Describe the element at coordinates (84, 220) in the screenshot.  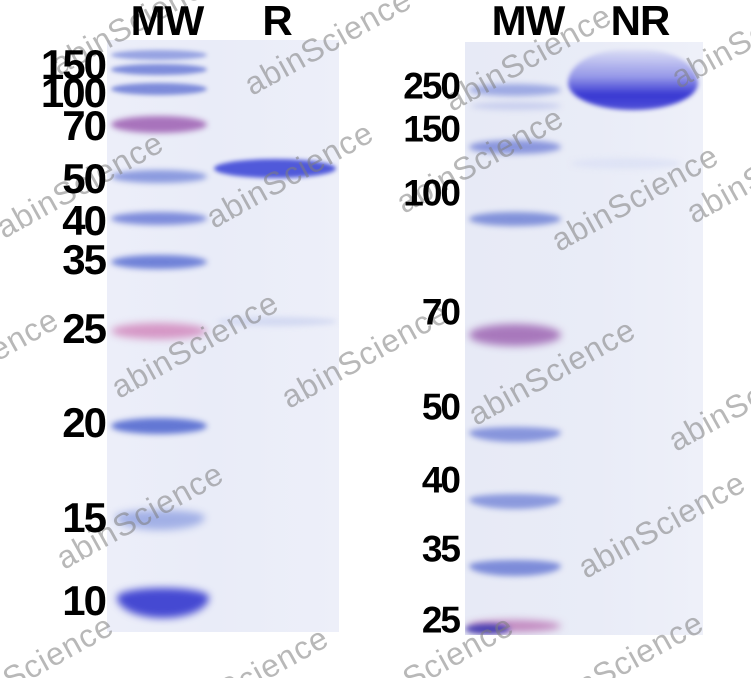
I see `marker-label-left-40: 40` at that location.